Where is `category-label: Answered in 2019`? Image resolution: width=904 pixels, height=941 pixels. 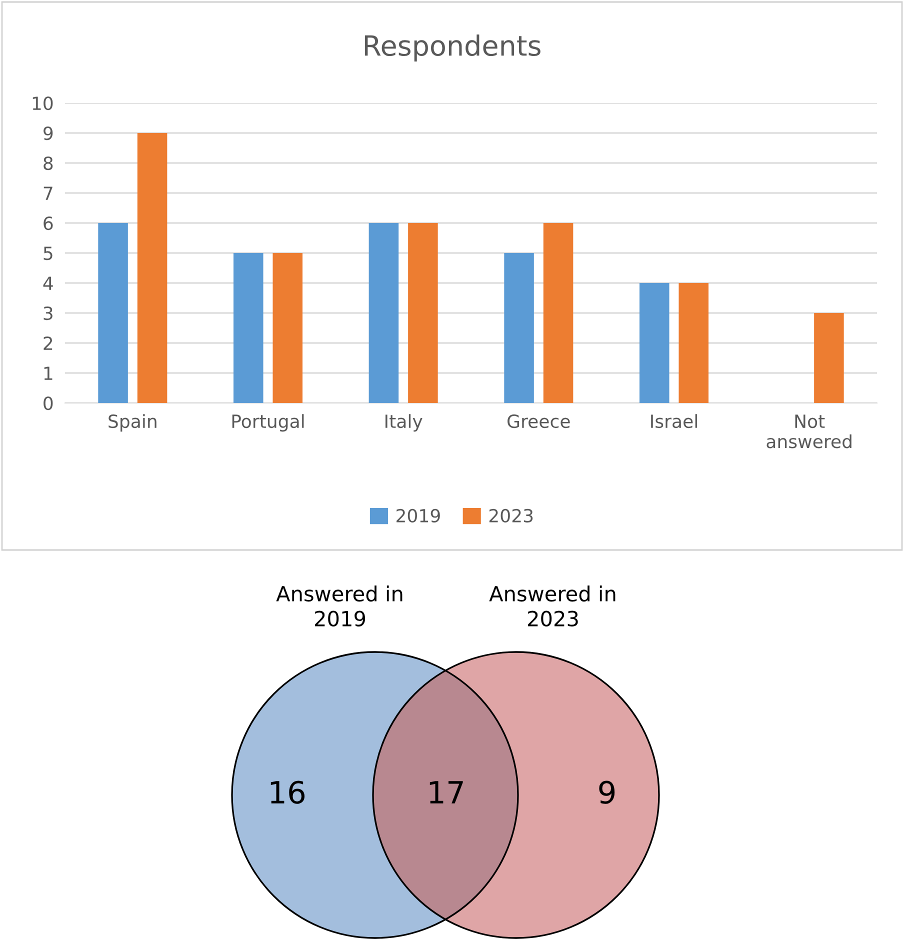 category-label: Answered in 2019 is located at coordinates (339, 605).